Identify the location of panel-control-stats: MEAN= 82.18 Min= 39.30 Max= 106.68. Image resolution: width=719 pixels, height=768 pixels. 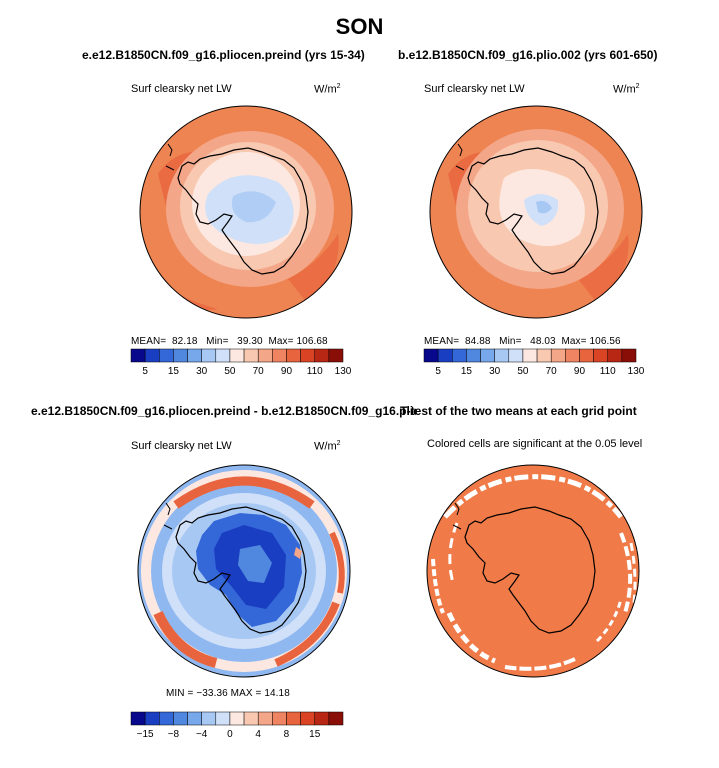
(229, 341).